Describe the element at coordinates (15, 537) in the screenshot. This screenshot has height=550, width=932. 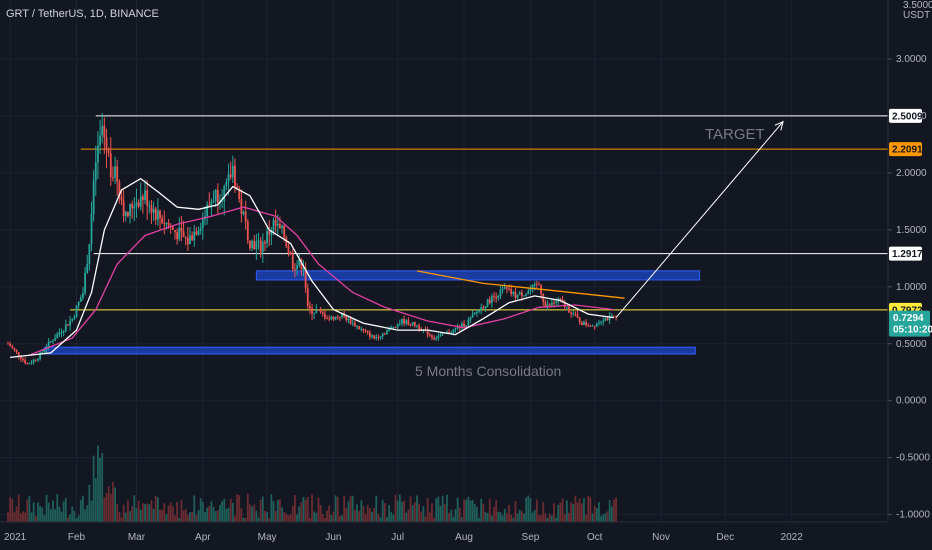
I see `time-tick-label: 2021` at that location.